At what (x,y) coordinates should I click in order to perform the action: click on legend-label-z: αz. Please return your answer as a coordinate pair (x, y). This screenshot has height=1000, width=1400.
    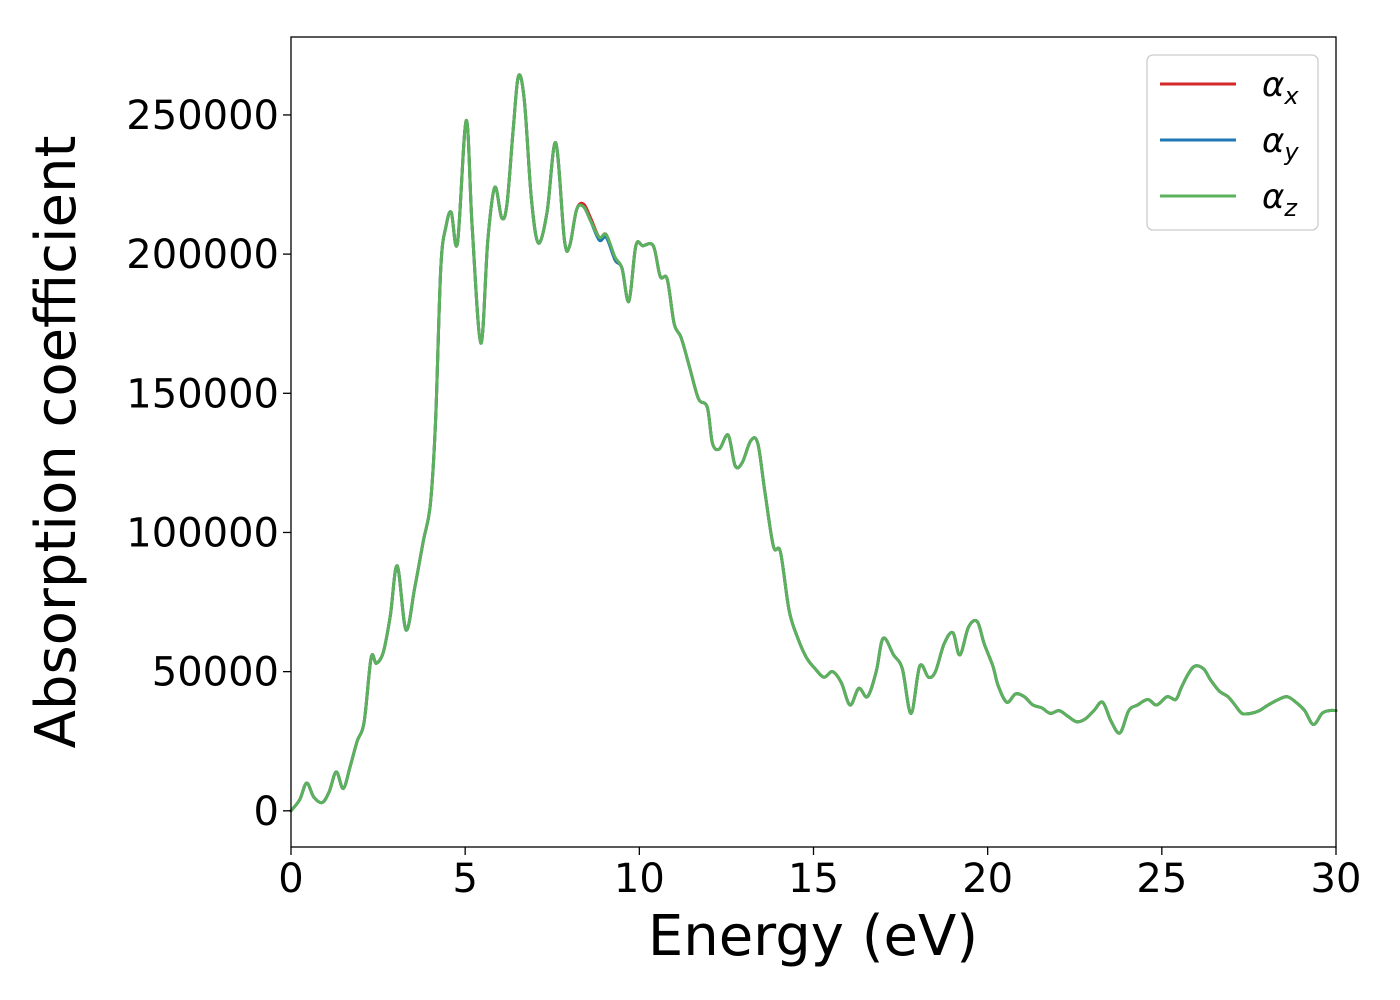
    Looking at the image, I should click on (1280, 199).